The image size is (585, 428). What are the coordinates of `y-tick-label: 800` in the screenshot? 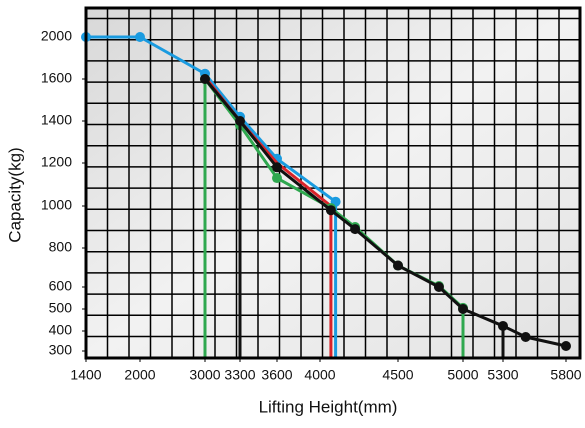 It's located at (61, 247).